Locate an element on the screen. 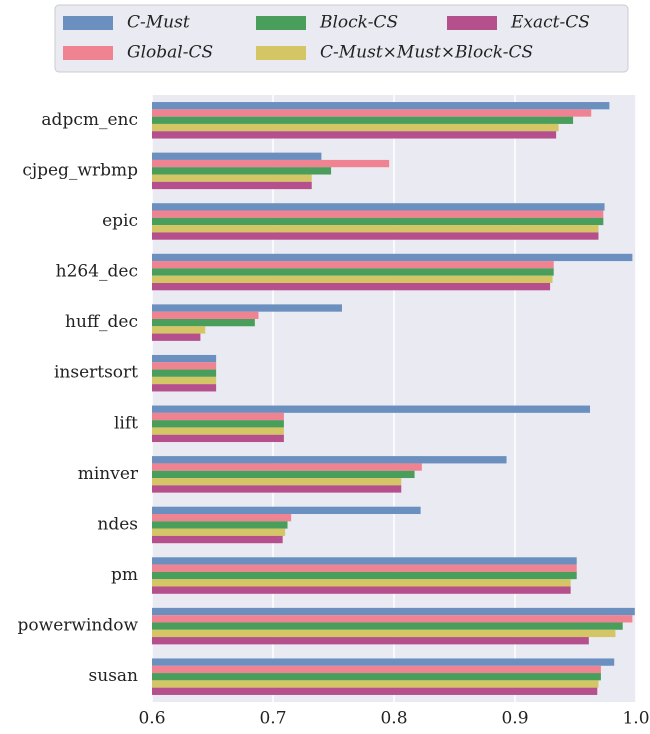 This screenshot has width=650, height=734. legend-label: C-Must×Must×Block-CS is located at coordinates (426, 53).